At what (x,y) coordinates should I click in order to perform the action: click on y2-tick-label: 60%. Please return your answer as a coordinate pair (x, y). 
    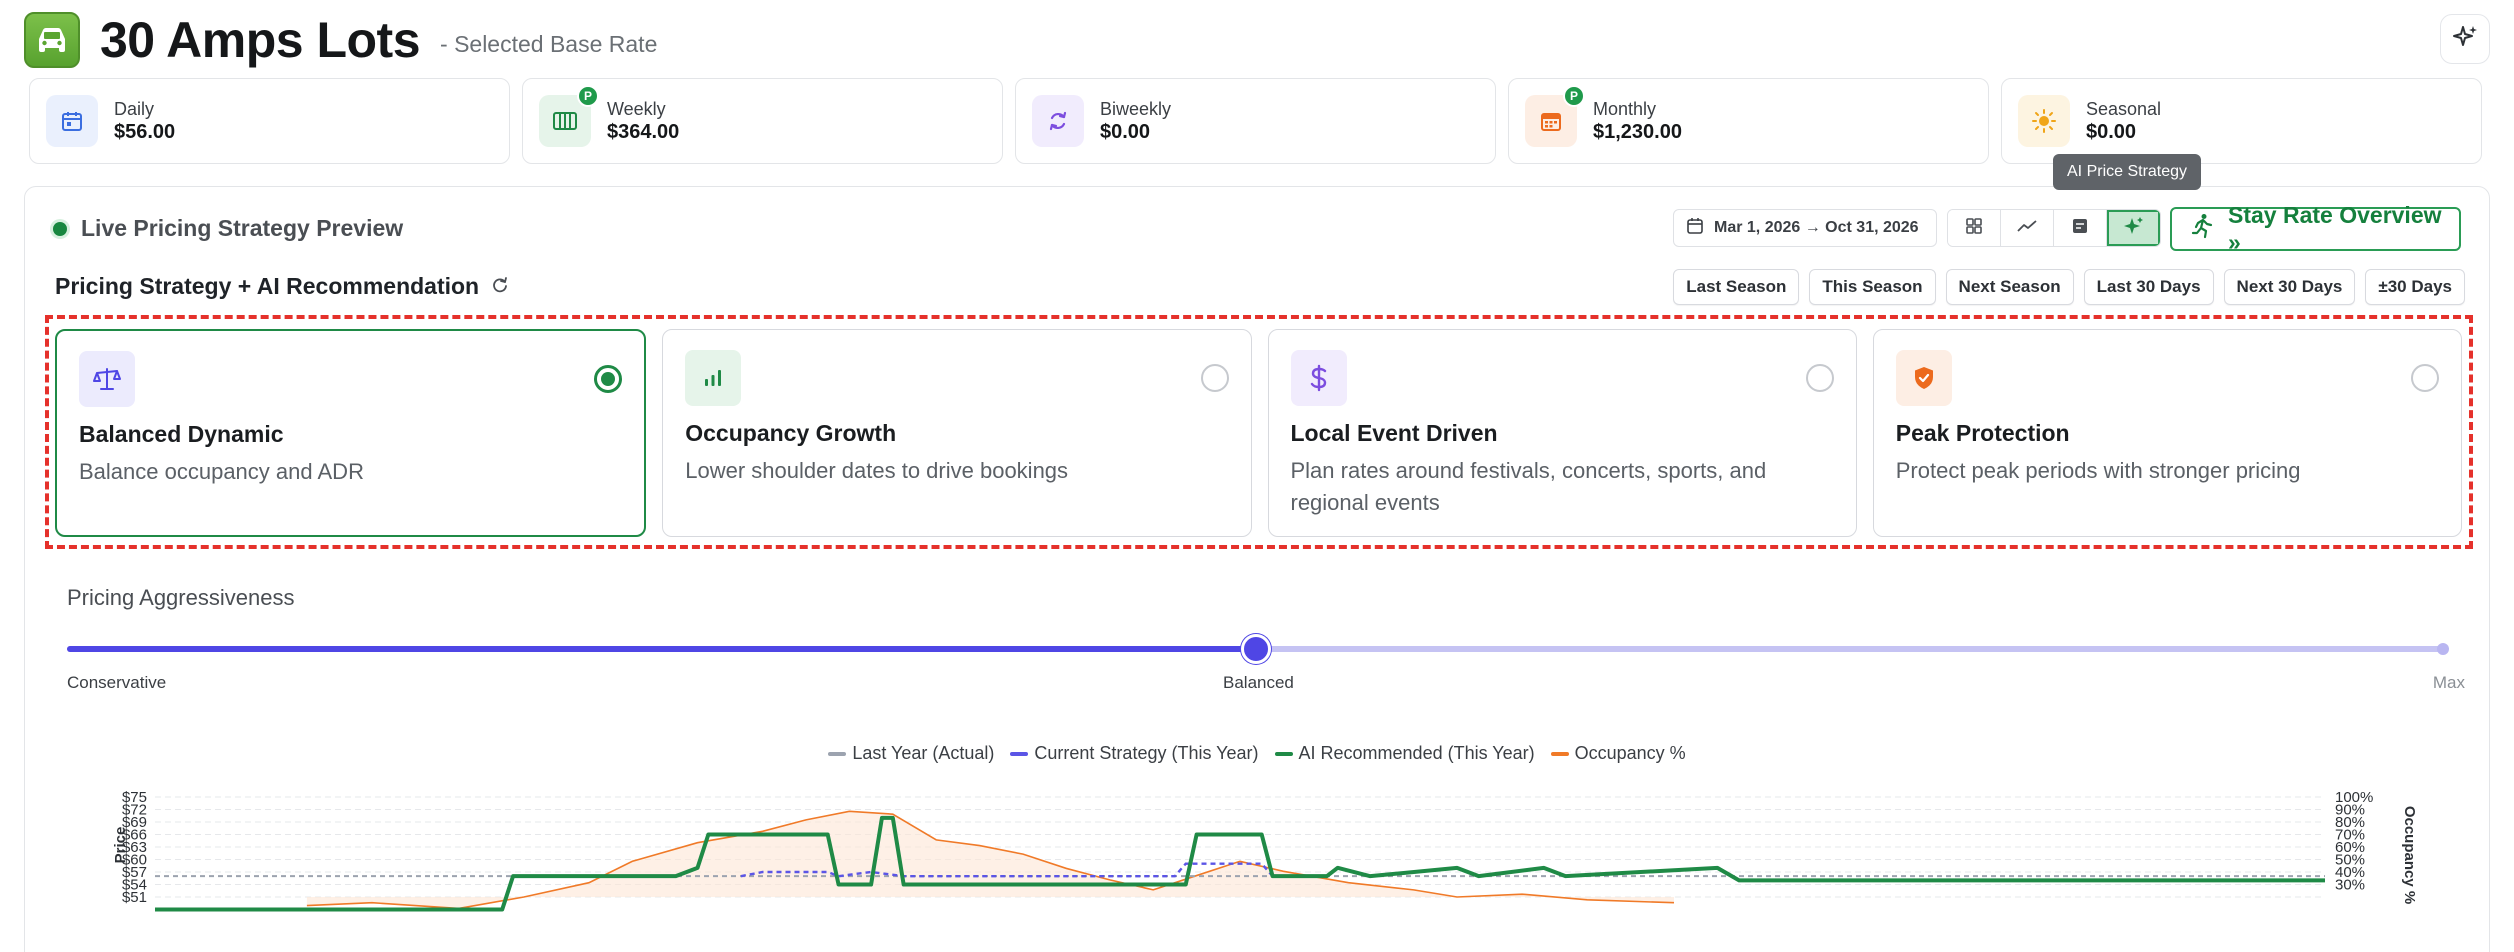
    Looking at the image, I should click on (2350, 847).